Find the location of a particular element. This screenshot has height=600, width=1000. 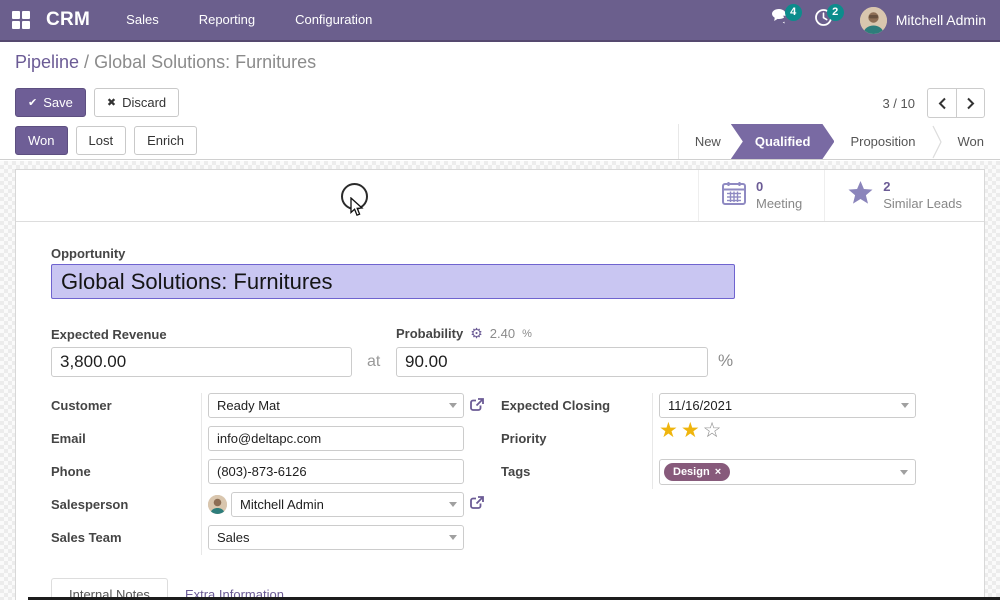

sales-team-label: Sales Team is located at coordinates (86, 537).